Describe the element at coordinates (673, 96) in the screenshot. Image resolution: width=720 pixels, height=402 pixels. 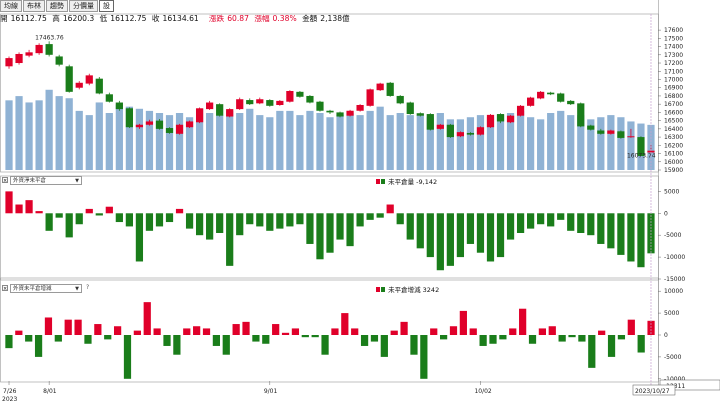
I see `price-tick-label: 16800` at that location.